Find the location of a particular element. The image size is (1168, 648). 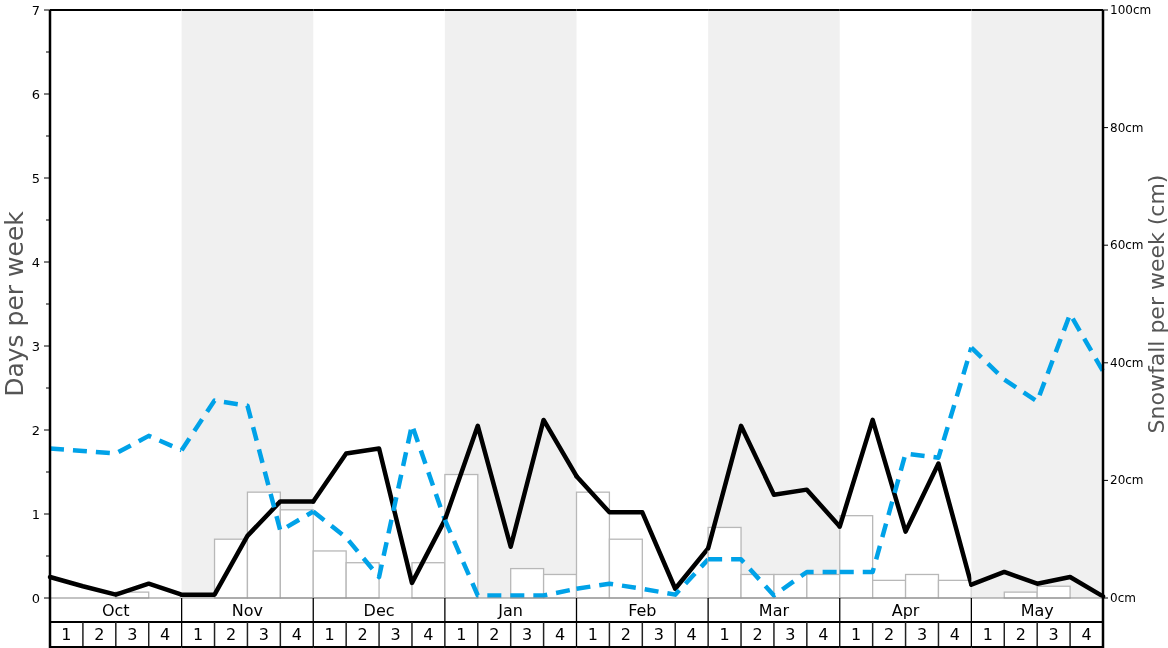

y2-tick-label: 100cm is located at coordinates (1131, 10).